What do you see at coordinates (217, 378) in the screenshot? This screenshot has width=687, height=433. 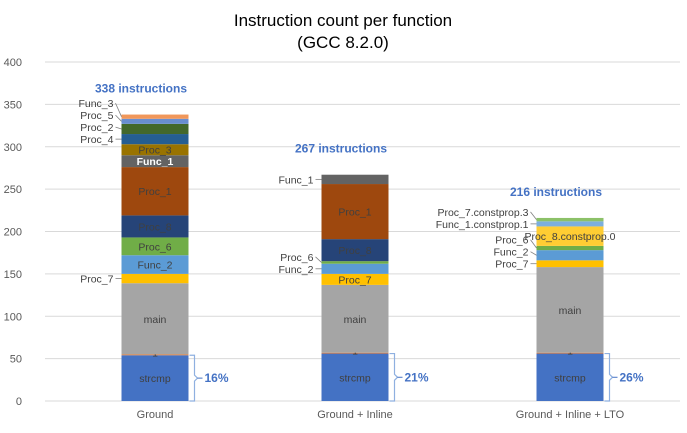 I see `strcmp-share-label: 16%` at bounding box center [217, 378].